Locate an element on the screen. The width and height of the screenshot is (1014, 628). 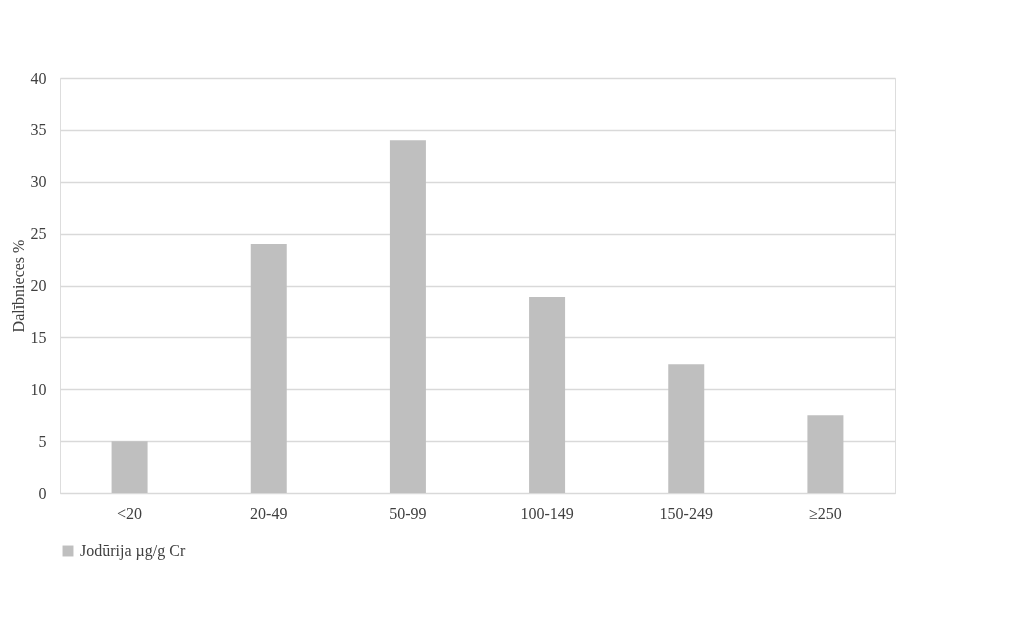
x-tick-label: 50-99 is located at coordinates (408, 513).